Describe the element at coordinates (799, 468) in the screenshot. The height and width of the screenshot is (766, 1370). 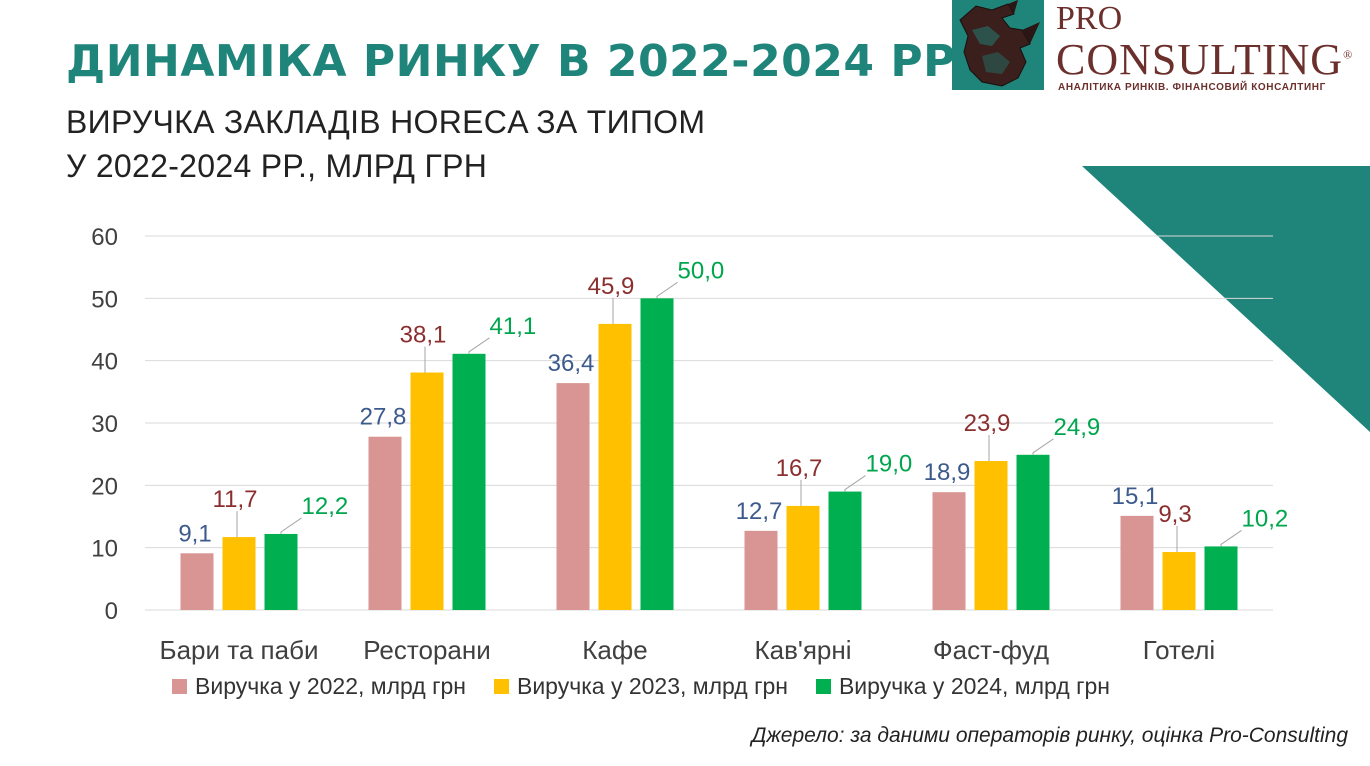
I see `data-label: 16,7` at that location.